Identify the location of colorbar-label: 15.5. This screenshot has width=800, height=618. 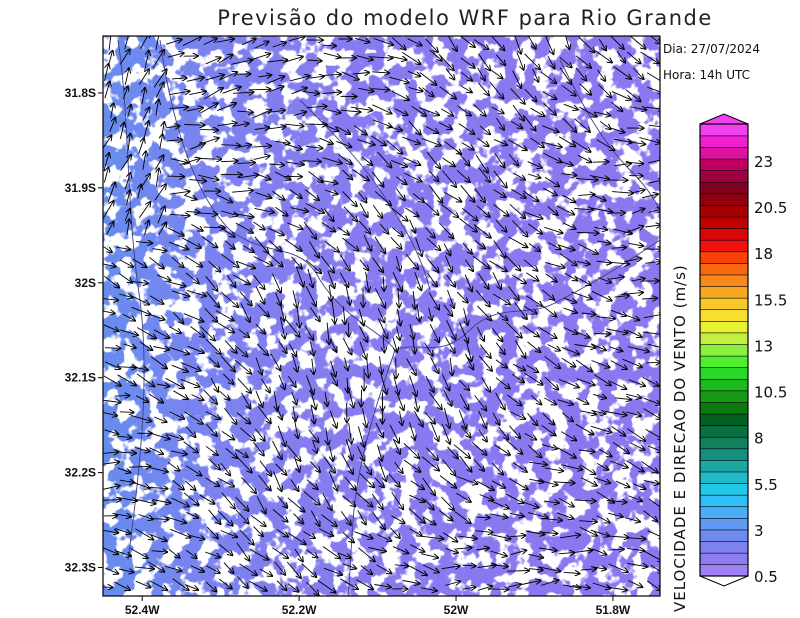
(770, 300).